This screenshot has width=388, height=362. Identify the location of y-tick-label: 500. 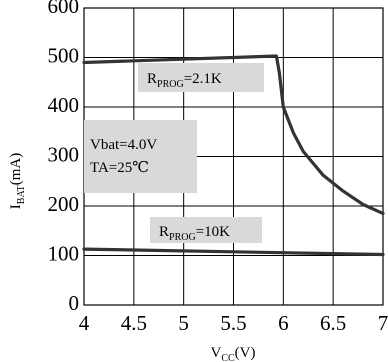
(64, 55).